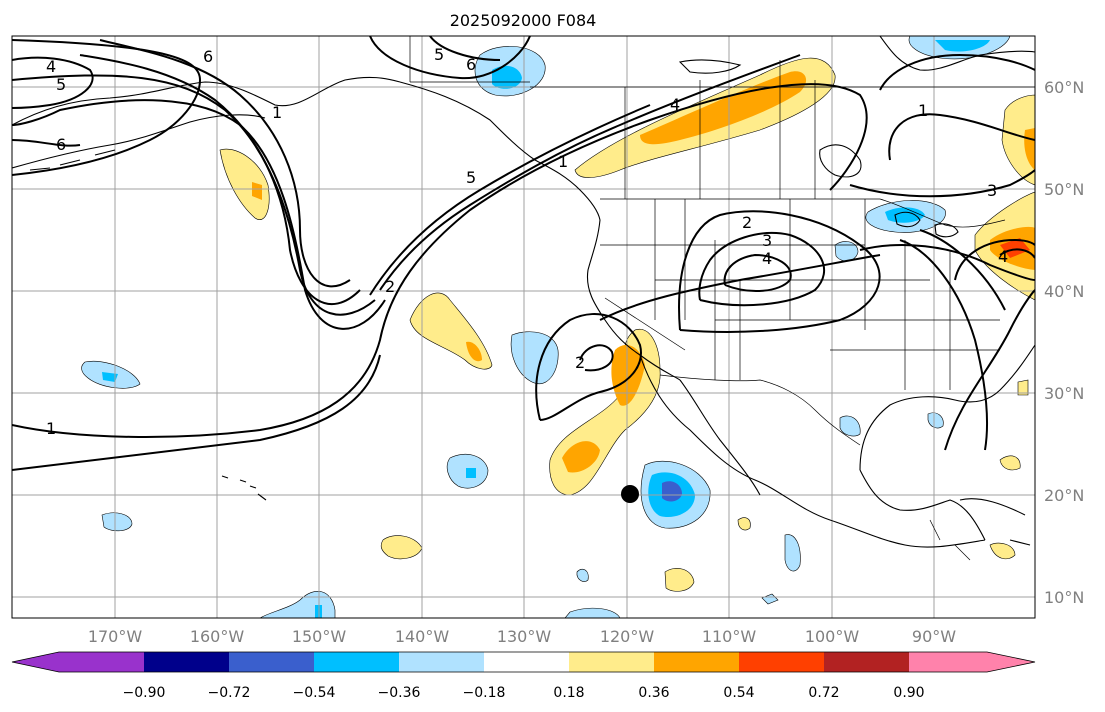 The height and width of the screenshot is (712, 1105). I want to click on latitude-label: 20°N, so click(1064, 495).